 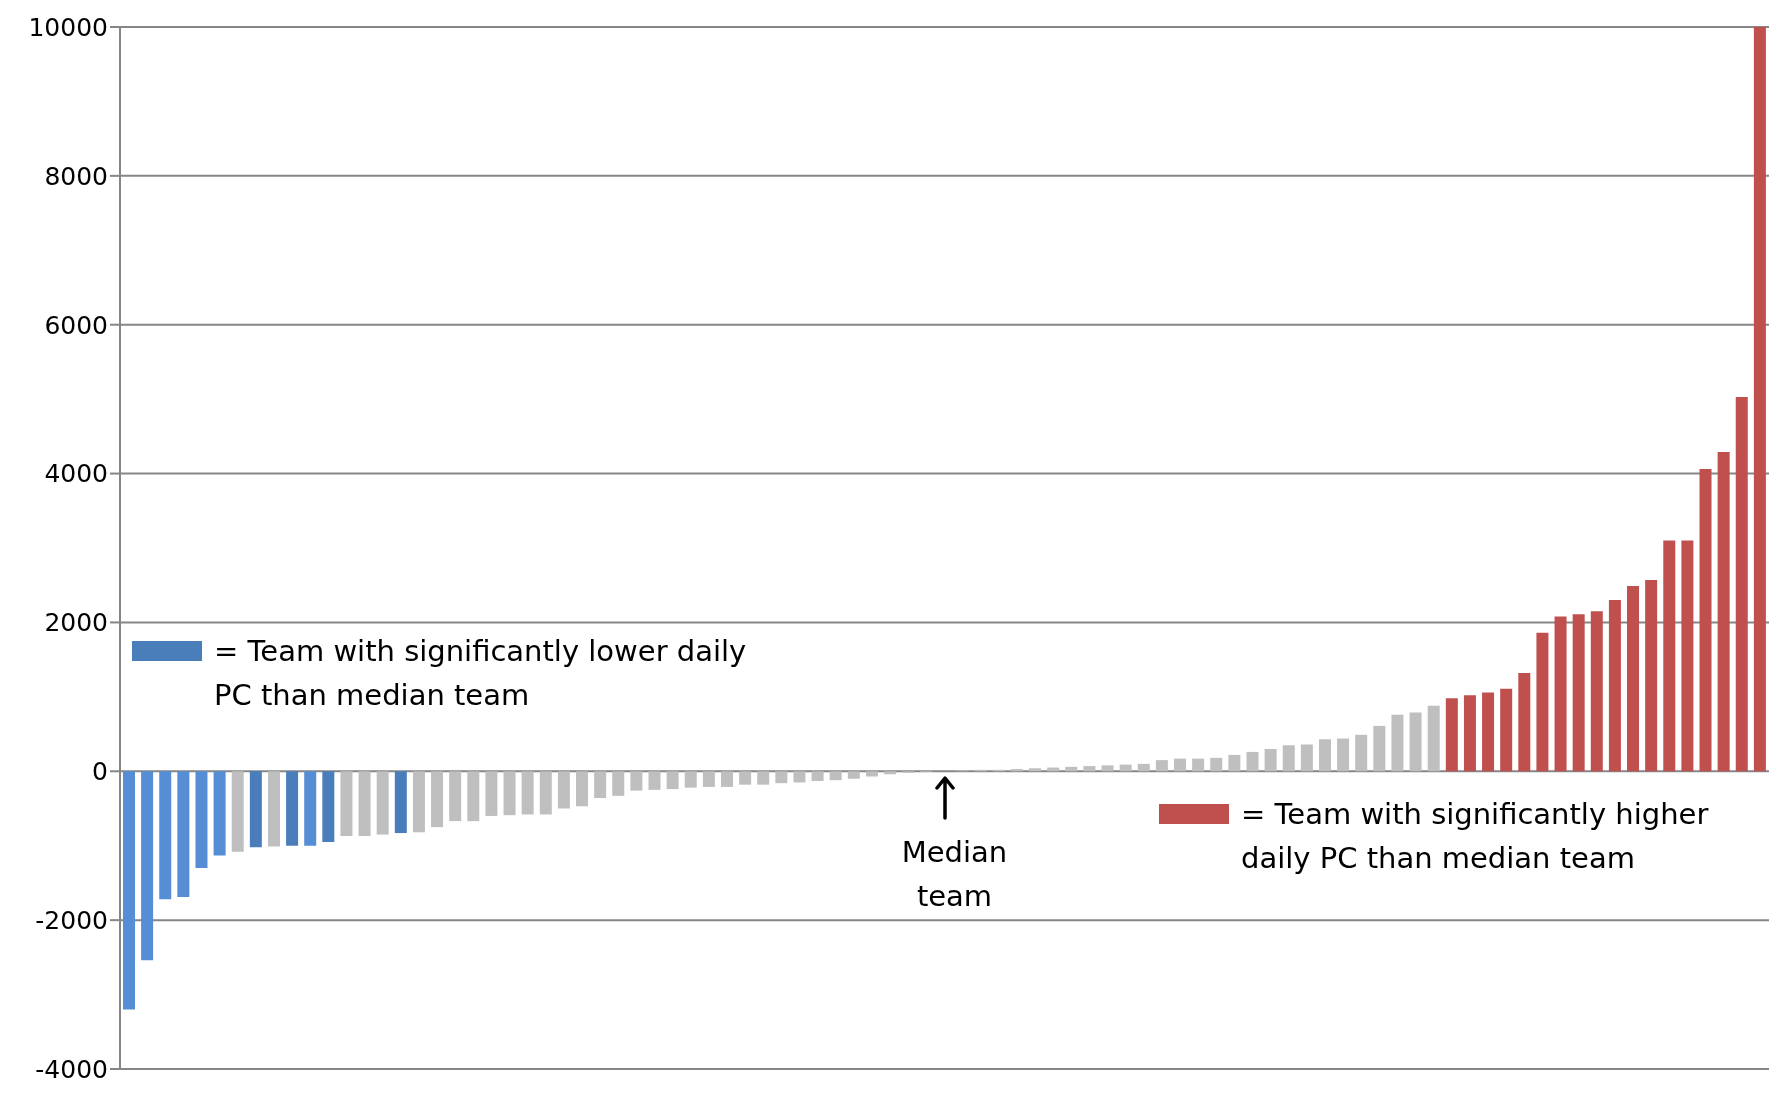 I want to click on y-tick-label: 4000, so click(x=76, y=474).